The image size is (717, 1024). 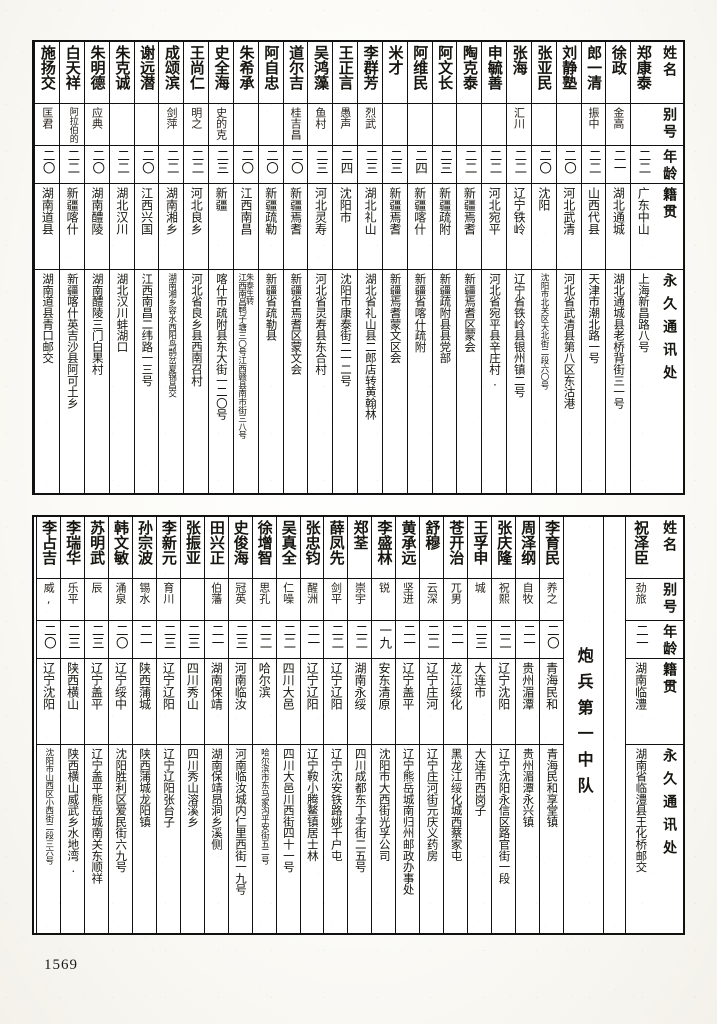 What do you see at coordinates (196, 267) in the screenshot?
I see `roster-entry-column: 王尚仁 明之 二二 河北良乡 河北省良乡县西南召村` at bounding box center [196, 267].